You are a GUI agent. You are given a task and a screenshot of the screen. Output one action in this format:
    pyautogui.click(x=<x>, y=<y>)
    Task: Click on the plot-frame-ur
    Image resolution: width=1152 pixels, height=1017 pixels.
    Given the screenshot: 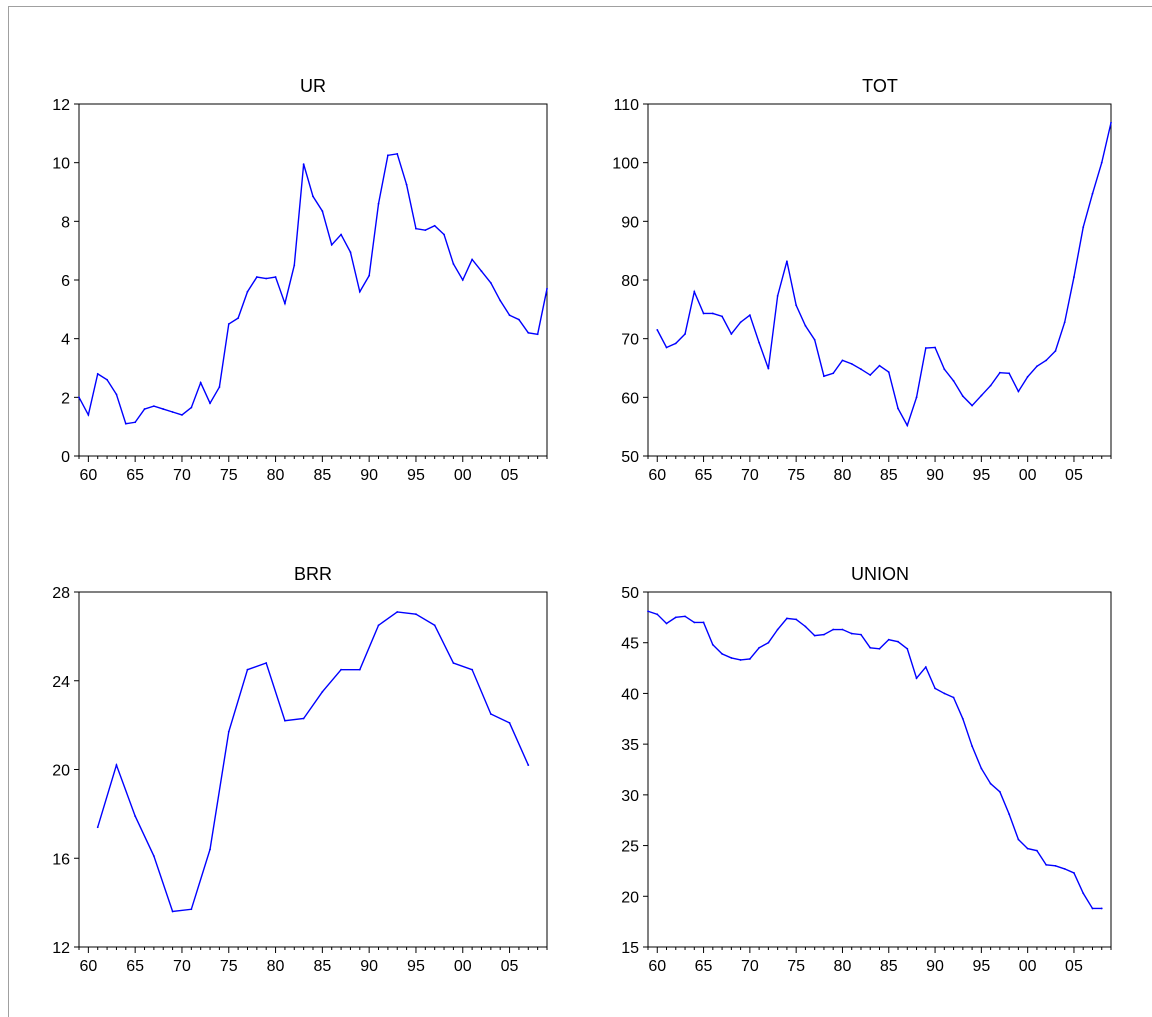 What is the action you would take?
    pyautogui.click(x=313, y=280)
    